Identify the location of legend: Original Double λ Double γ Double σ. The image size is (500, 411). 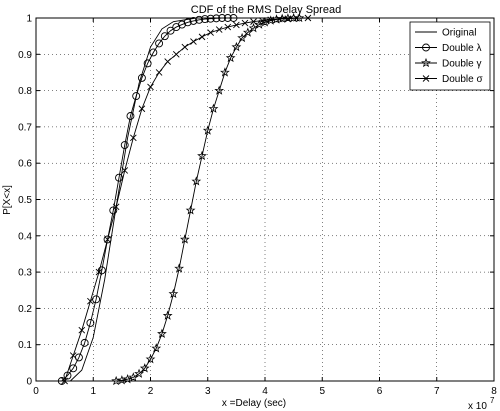
(450, 56).